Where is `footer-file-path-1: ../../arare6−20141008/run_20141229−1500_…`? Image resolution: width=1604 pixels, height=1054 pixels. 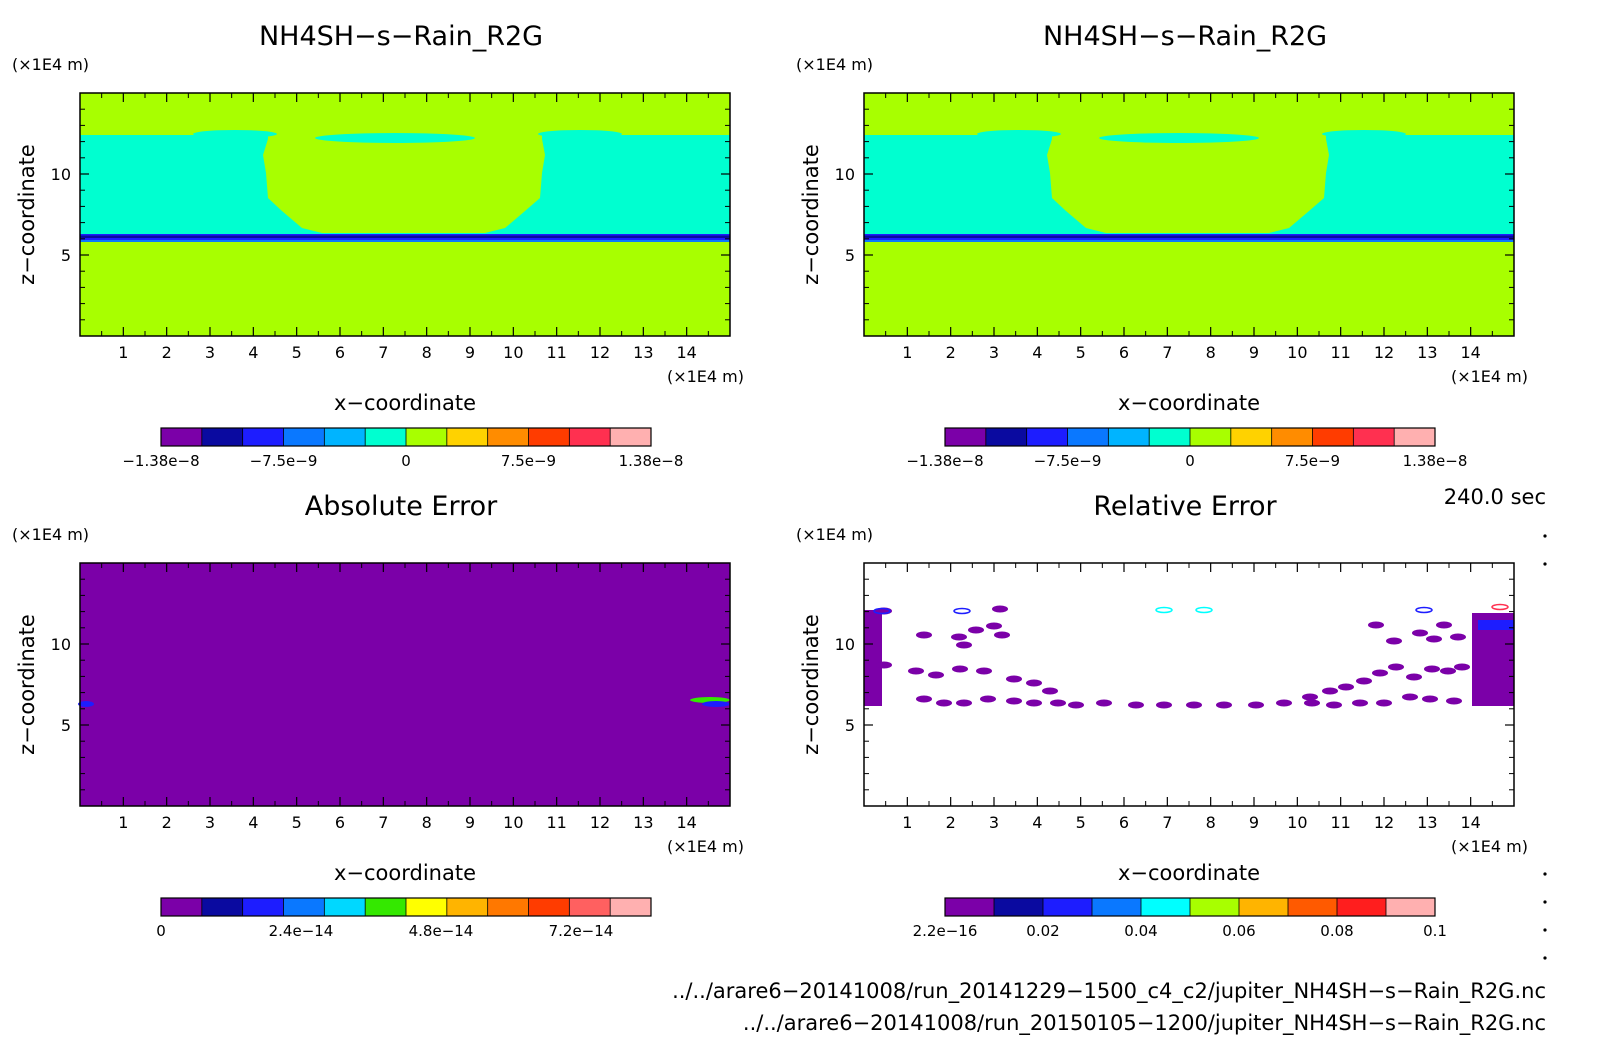
footer-file-path-1: ../../arare6−20141008/run_20141229−1500_… is located at coordinates (1109, 991).